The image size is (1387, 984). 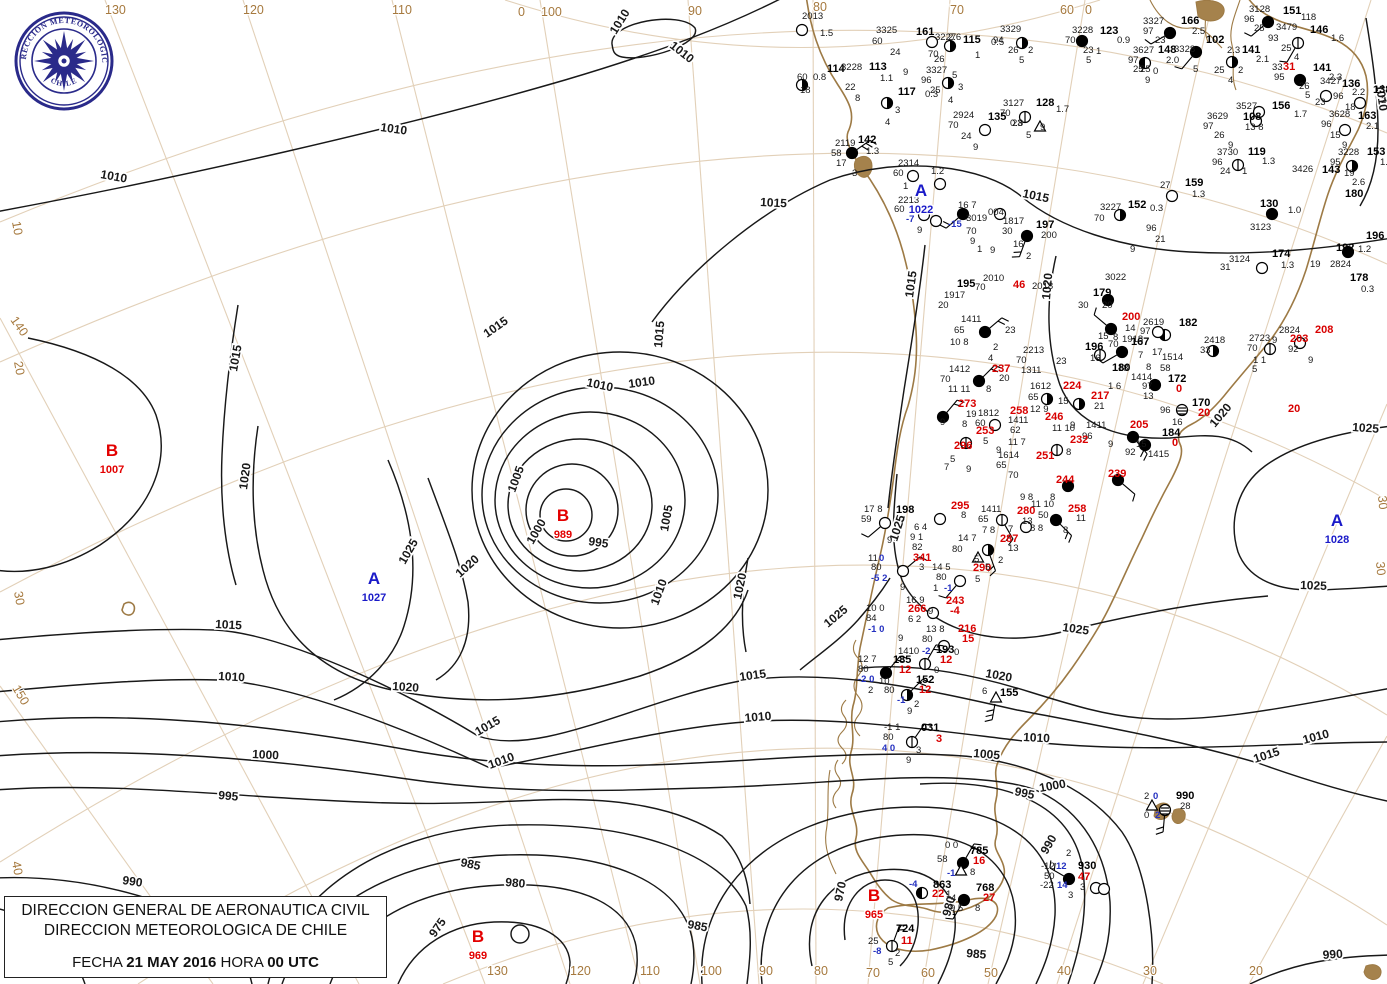 What do you see at coordinates (913, 176) in the screenshot?
I see `station-symbol-o` at bounding box center [913, 176].